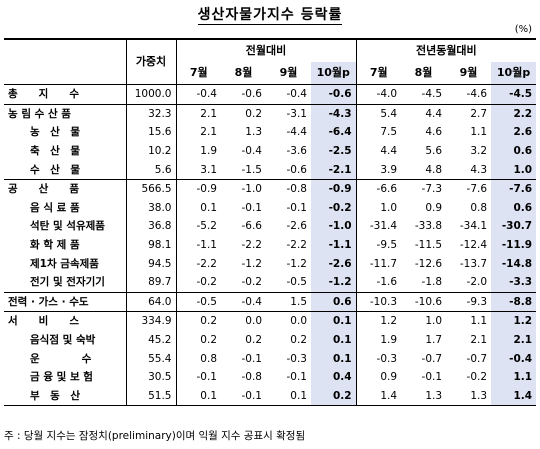  Describe the element at coordinates (424, 321) in the screenshot. I see `yoy-cell: 1.0` at that location.